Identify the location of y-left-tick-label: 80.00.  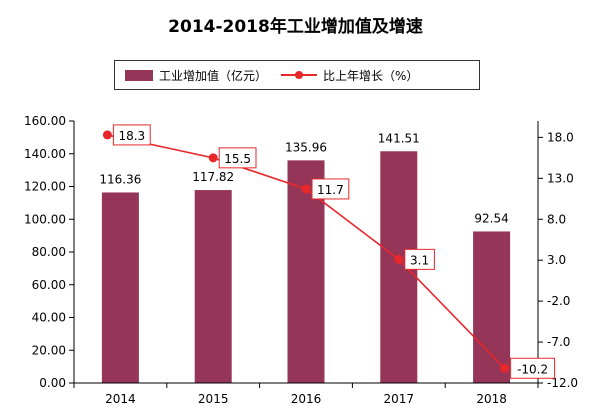
(49, 252).